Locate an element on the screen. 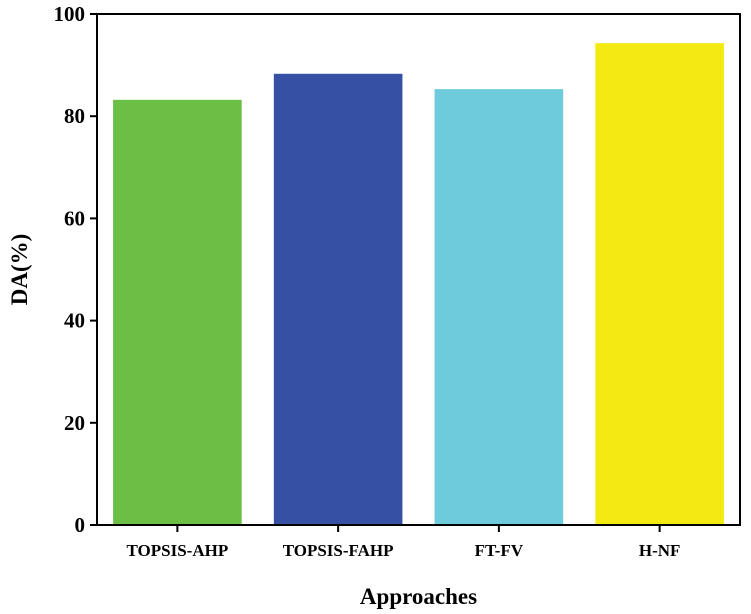 Image resolution: width=751 pixels, height=614 pixels. y-tick-label: 20 is located at coordinates (74, 423).